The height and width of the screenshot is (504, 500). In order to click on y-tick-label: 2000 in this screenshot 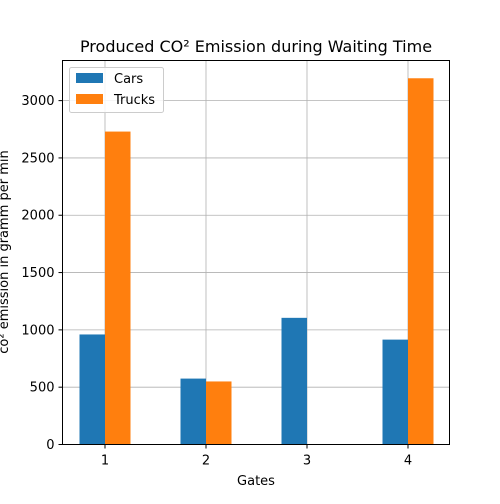, I will do `click(37, 216)`.